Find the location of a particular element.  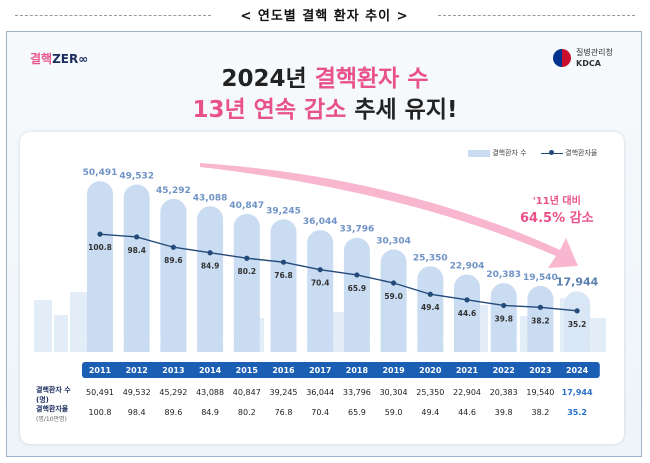

agency-name: 질병관리청 is located at coordinates (594, 52).